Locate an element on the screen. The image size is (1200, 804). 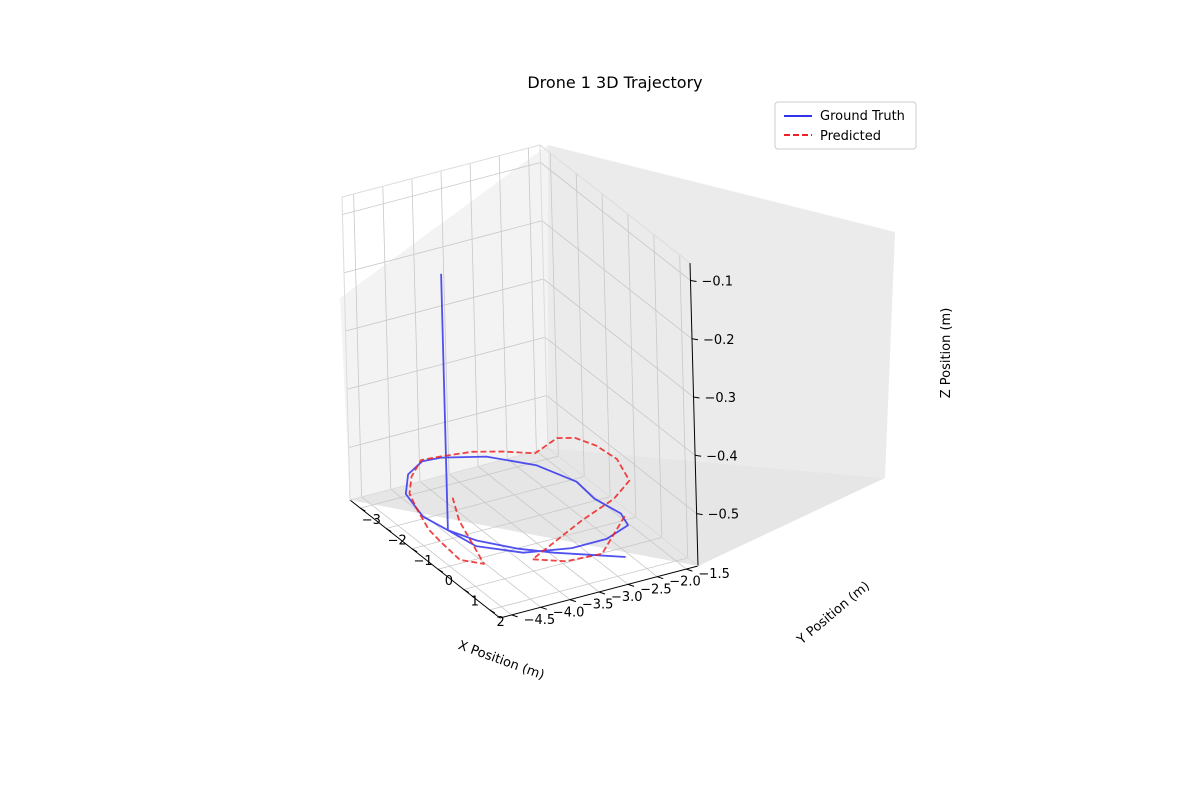
y-tick-label: −3.5 is located at coordinates (598, 605).